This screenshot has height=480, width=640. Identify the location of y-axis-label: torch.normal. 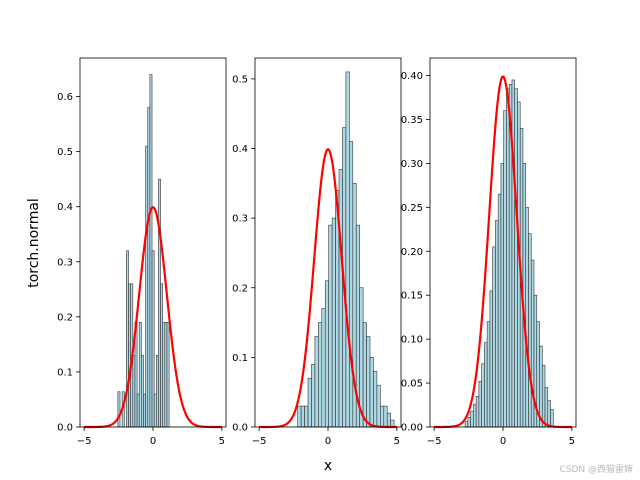
(34, 243).